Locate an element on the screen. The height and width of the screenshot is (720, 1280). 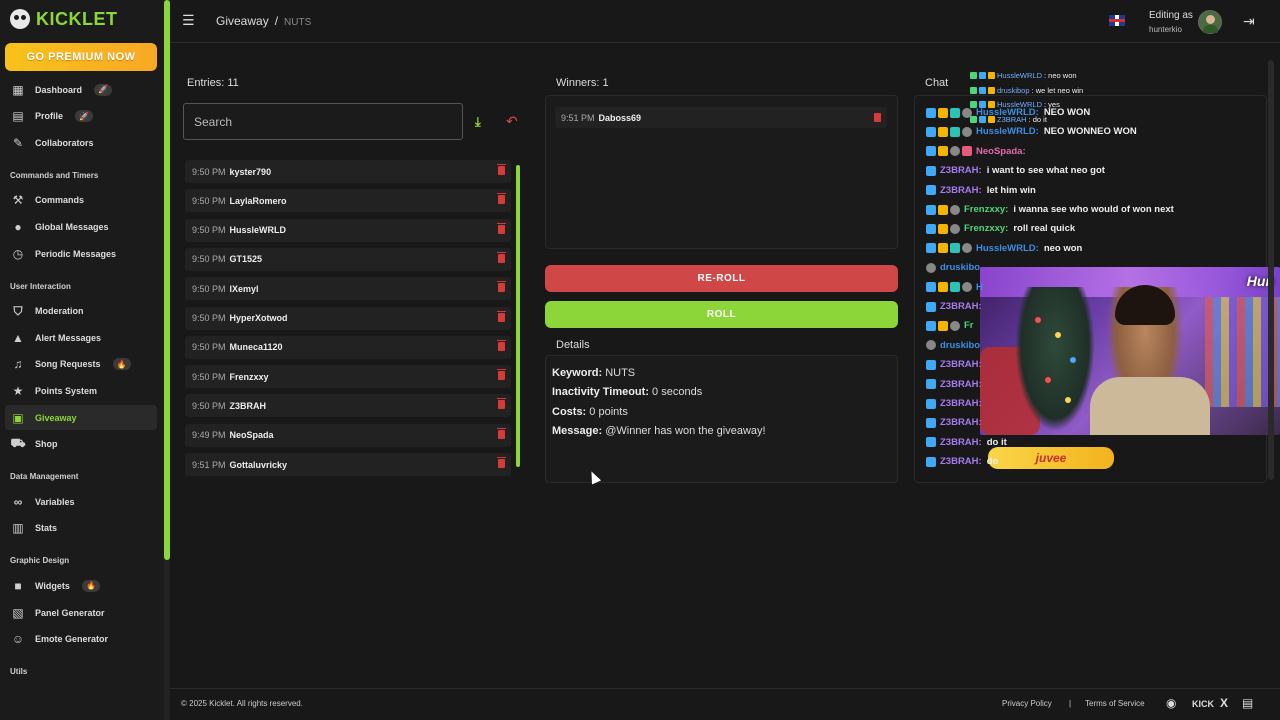
chat-bubble-icon: ● is located at coordinates (18, 226).